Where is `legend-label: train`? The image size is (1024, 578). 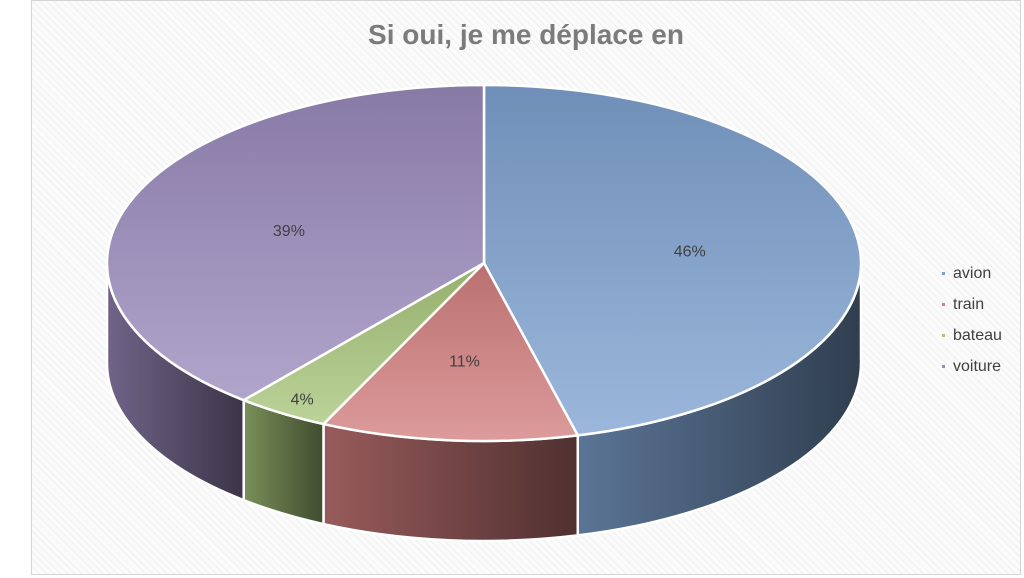 legend-label: train is located at coordinates (969, 304).